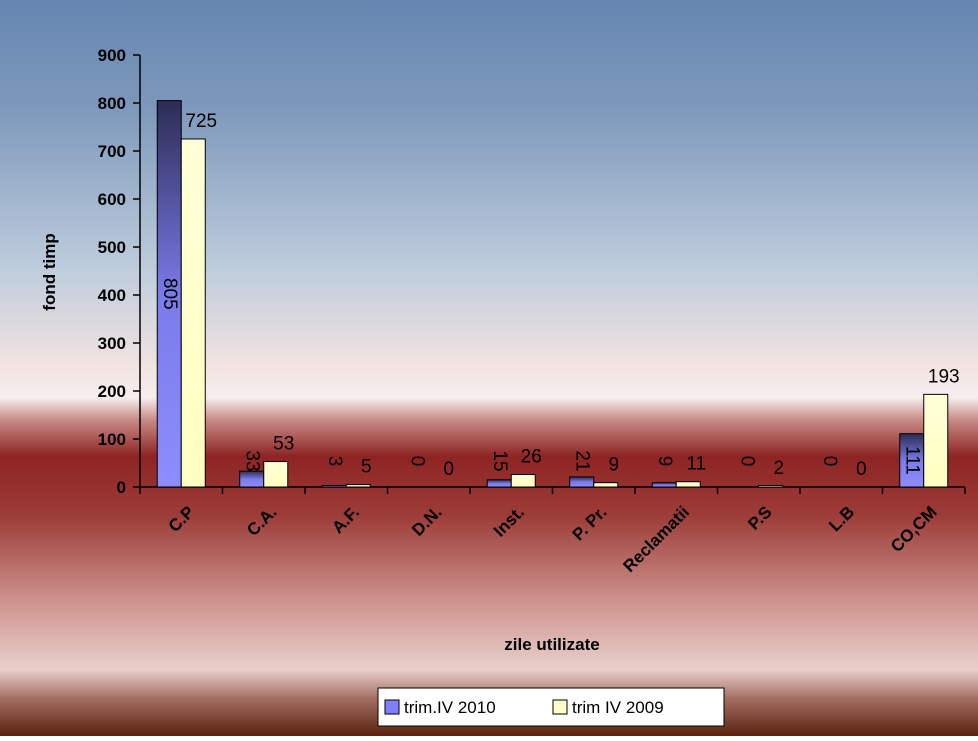  What do you see at coordinates (696, 464) in the screenshot?
I see `data-label-trim-iv-2009: 11` at bounding box center [696, 464].